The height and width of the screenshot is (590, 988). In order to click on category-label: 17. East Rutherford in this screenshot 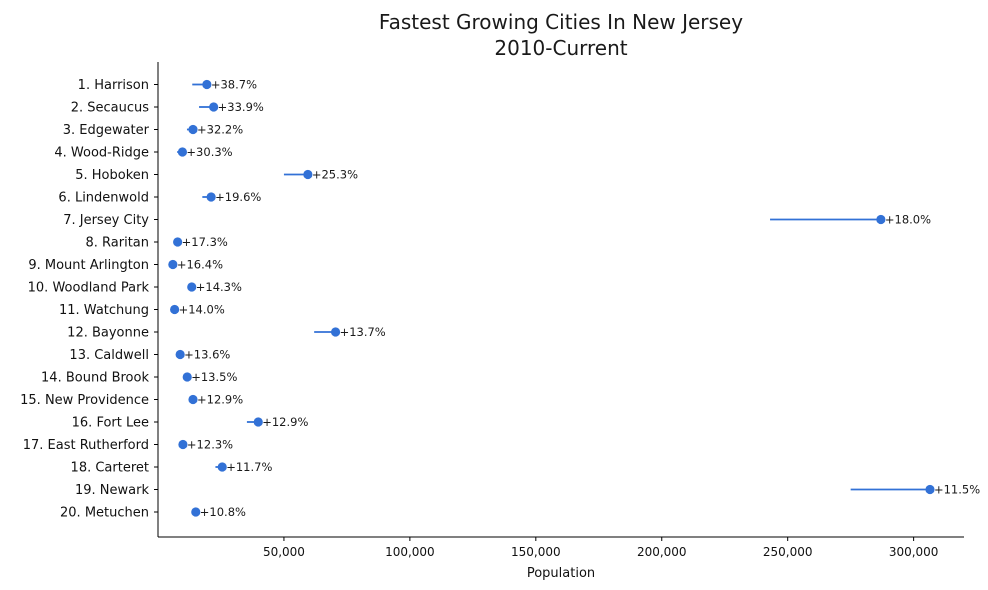, I will do `click(86, 445)`.